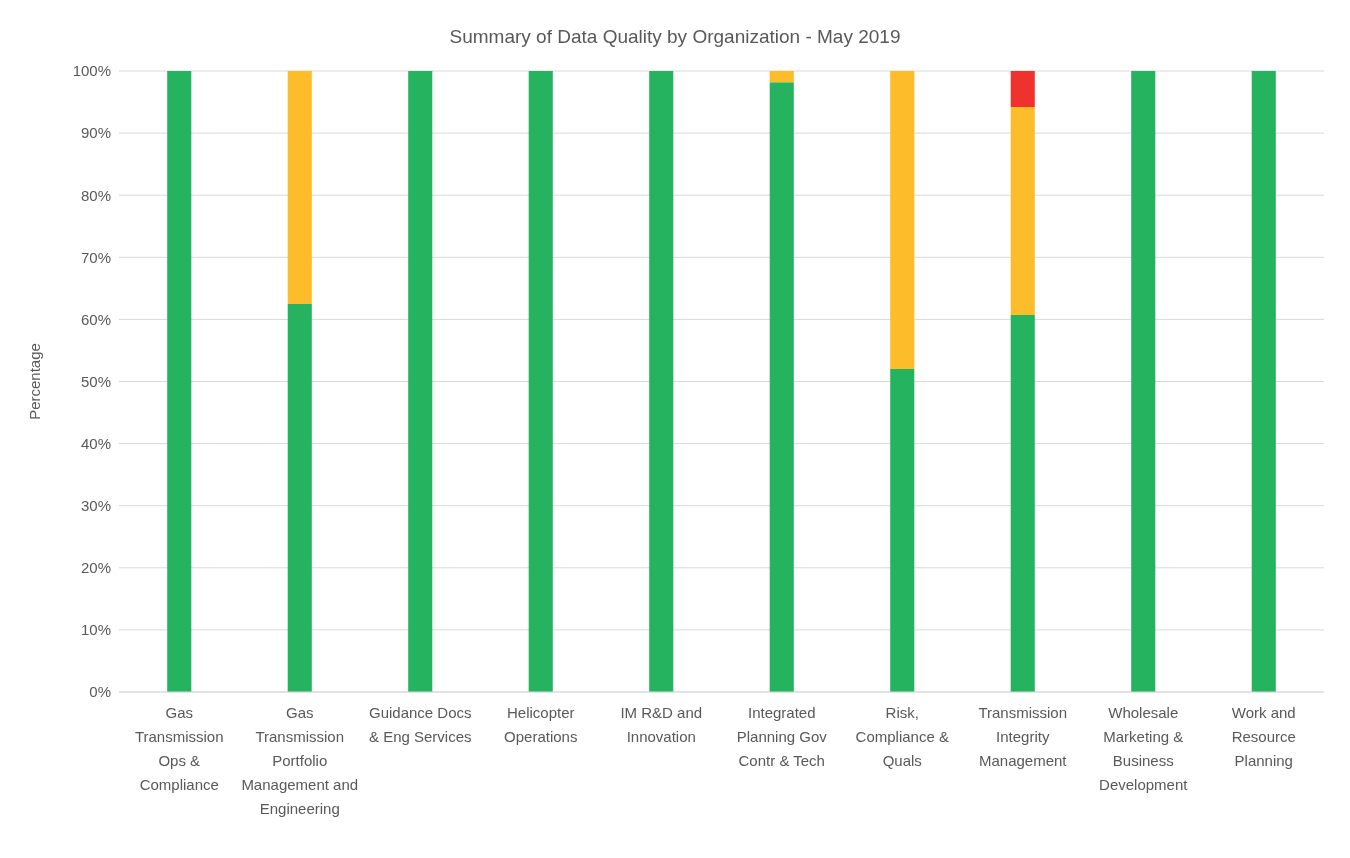 The image size is (1350, 858). What do you see at coordinates (1144, 748) in the screenshot?
I see `x-tick-label: Wholesale Marketing & Business Development` at bounding box center [1144, 748].